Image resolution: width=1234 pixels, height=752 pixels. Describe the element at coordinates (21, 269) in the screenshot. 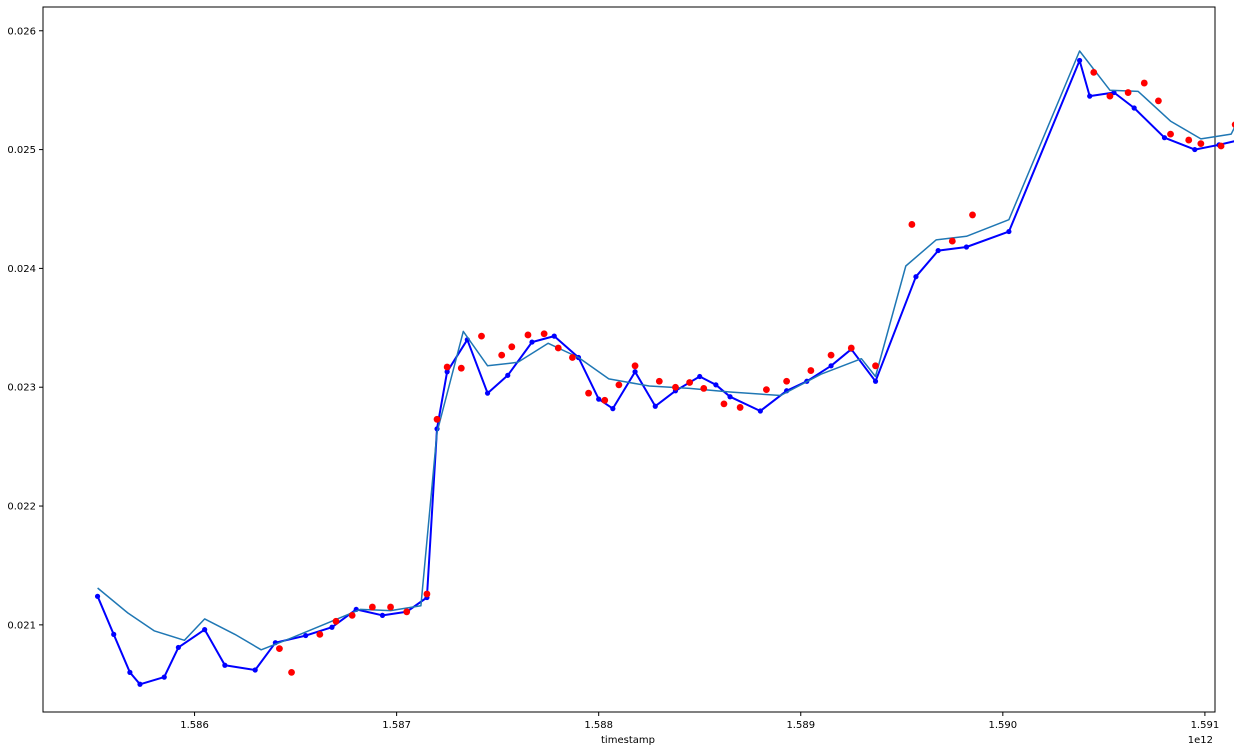

I see `y-tick-label: 0.024` at that location.